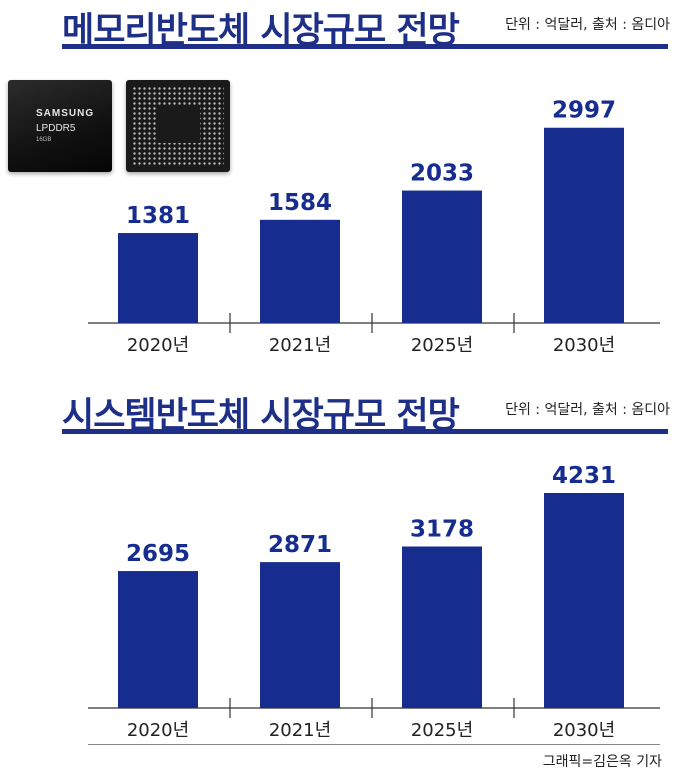 The image size is (680, 774). I want to click on memory-bar-2020년, so click(158, 278).